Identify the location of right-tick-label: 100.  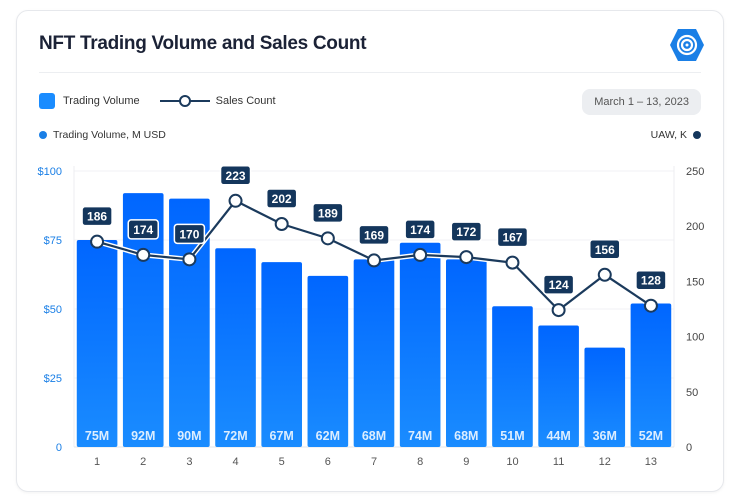
(695, 338).